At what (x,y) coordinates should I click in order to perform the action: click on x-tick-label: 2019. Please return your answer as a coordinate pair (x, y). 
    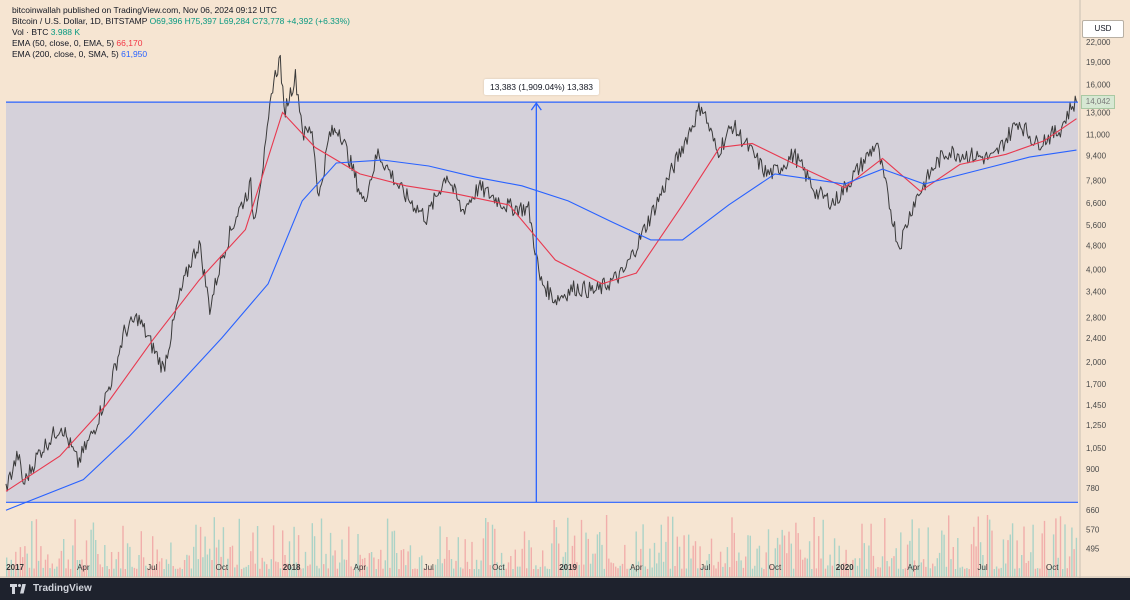
    Looking at the image, I should click on (568, 567).